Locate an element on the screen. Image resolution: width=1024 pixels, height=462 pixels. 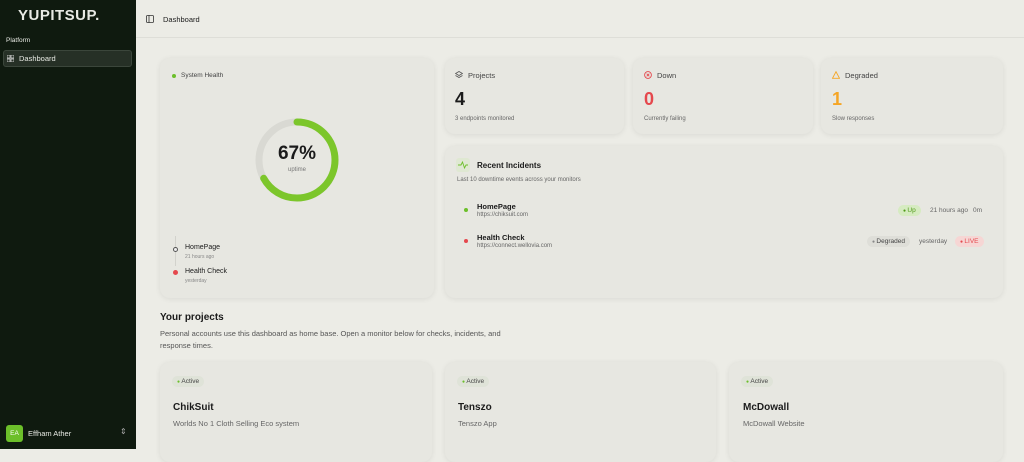
logo: YUPITSUP. is located at coordinates (59, 15).